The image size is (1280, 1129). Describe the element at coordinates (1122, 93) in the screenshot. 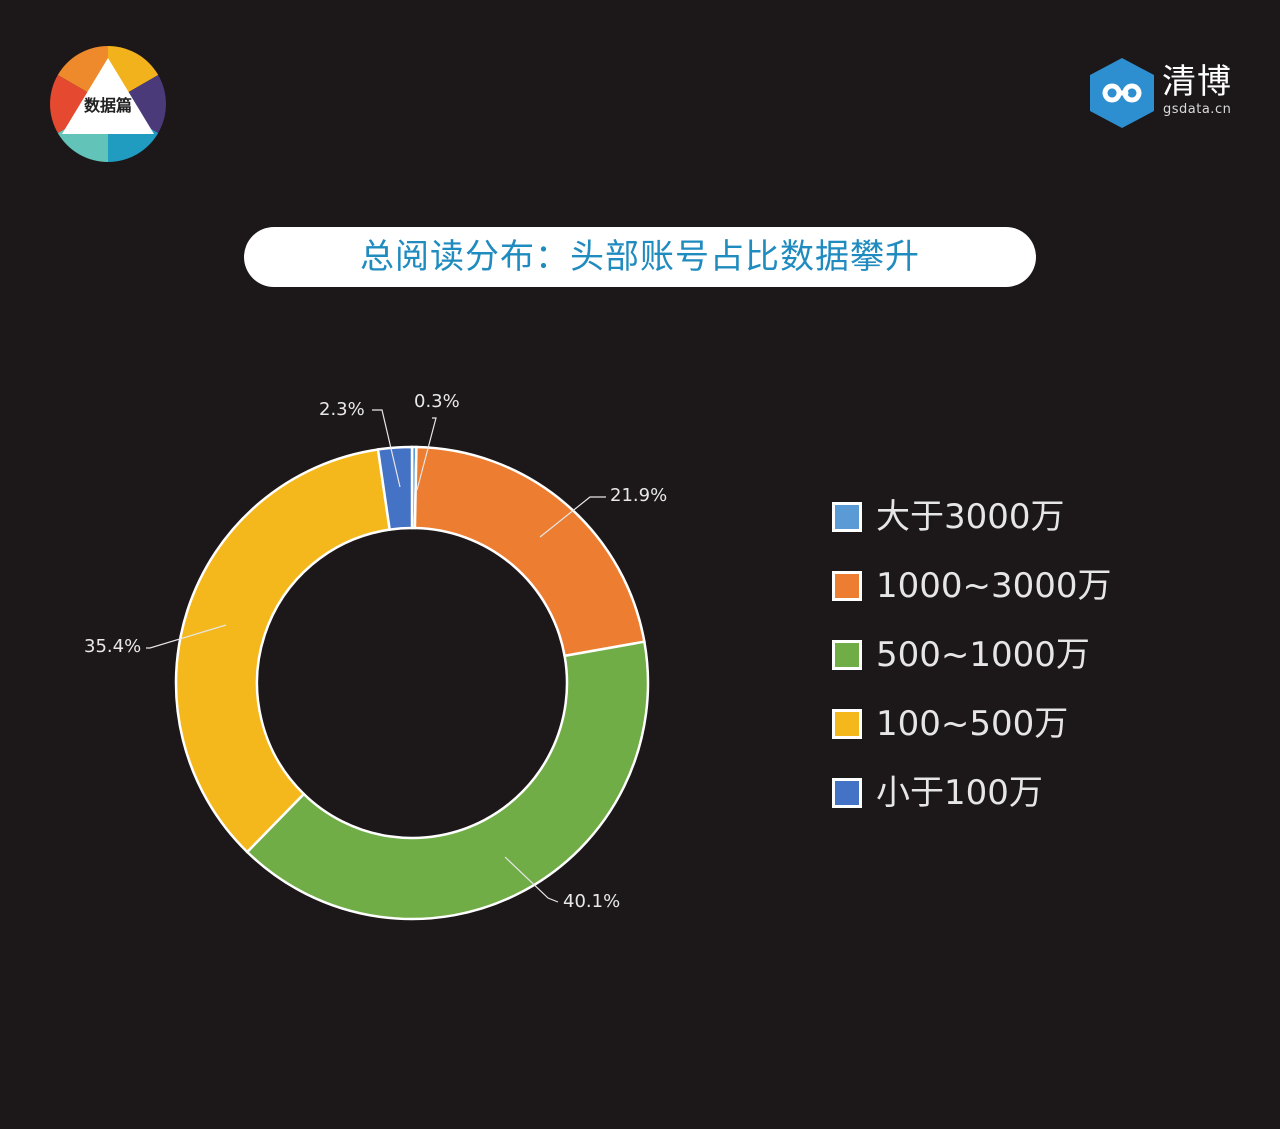

I see `infinity-hexagon-icon` at that location.